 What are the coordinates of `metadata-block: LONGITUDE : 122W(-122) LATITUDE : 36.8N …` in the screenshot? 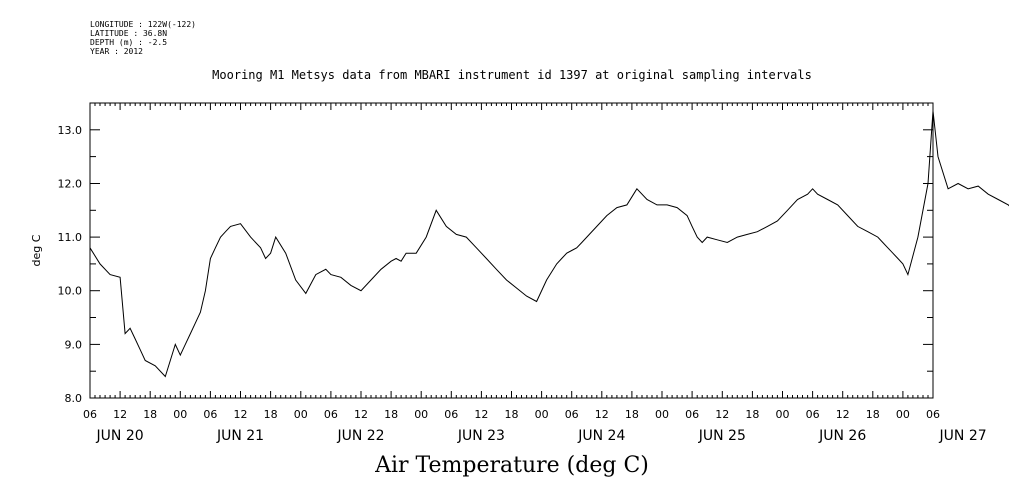 It's located at (143, 38).